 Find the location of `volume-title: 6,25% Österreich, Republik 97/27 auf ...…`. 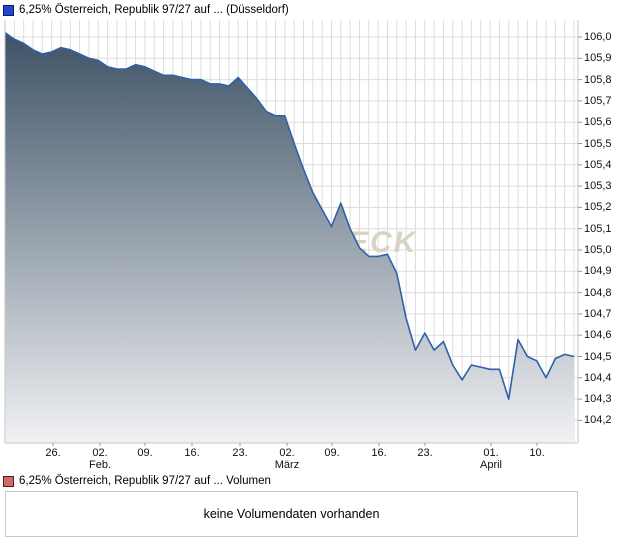

volume-title: 6,25% Österreich, Republik 97/27 auf ...… is located at coordinates (145, 481).